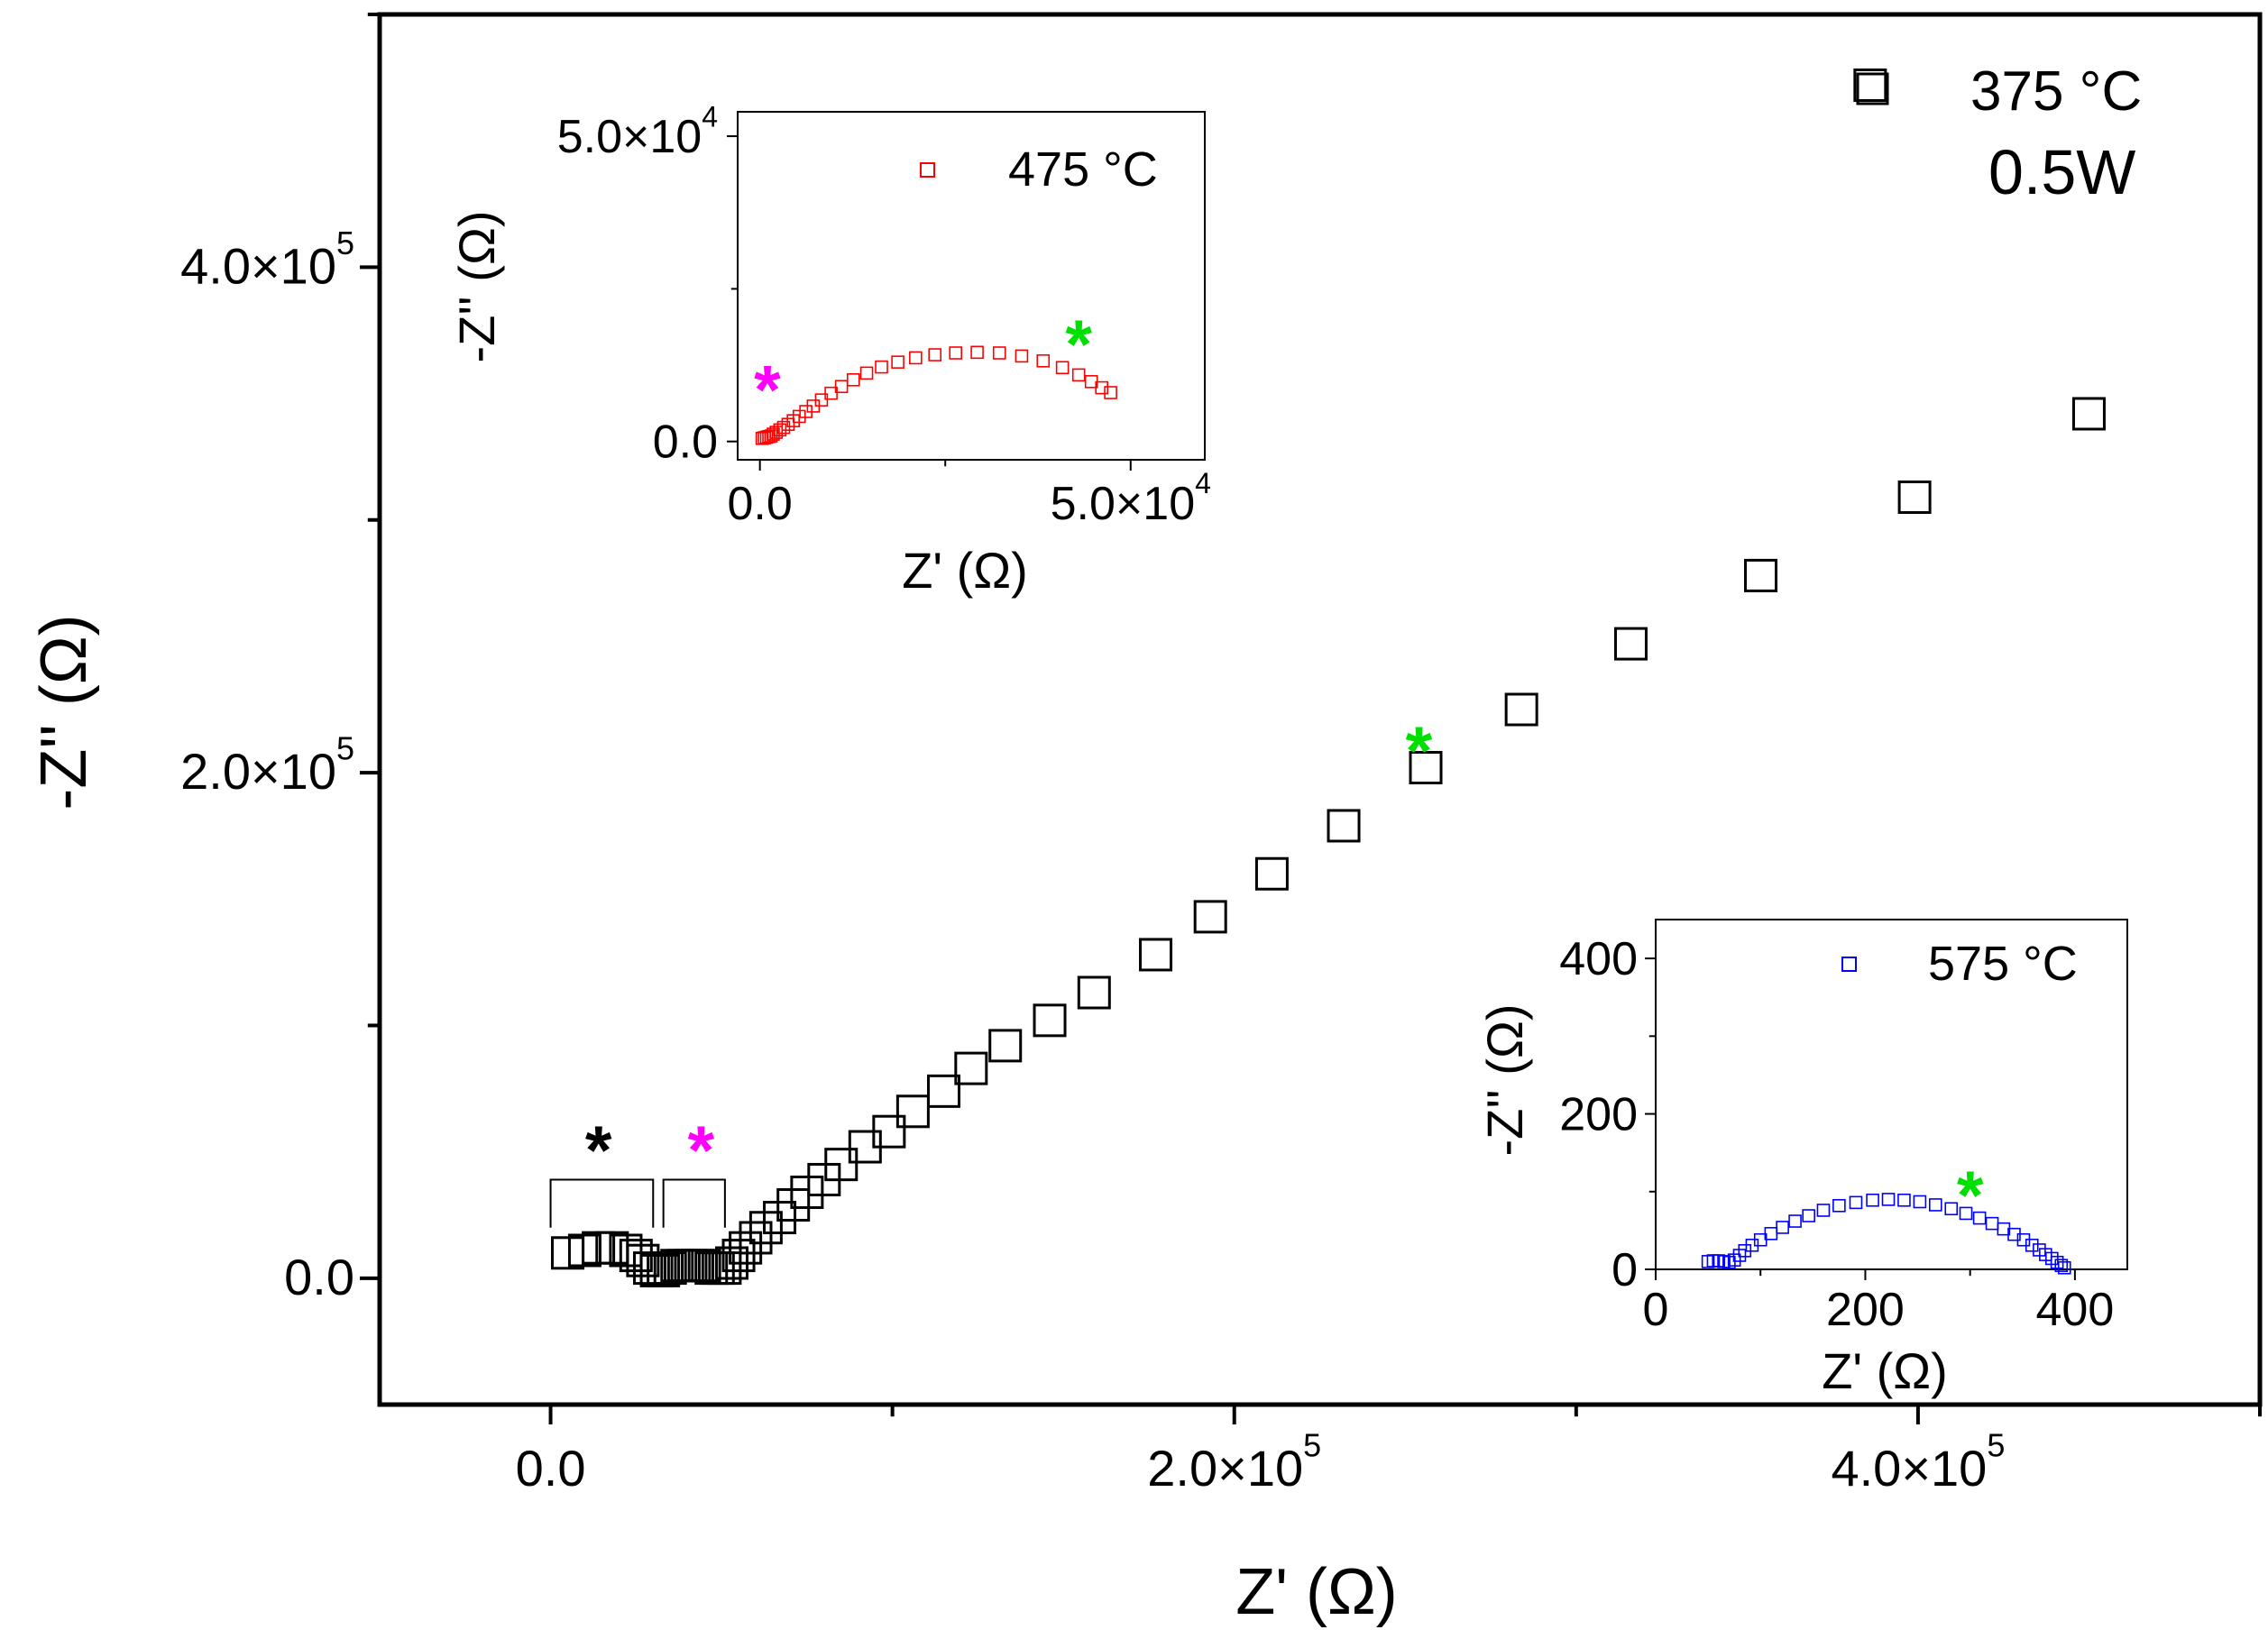  Describe the element at coordinates (648, 284) in the screenshot. I see `inset-475-y-ticks: 0.0 5.0×104` at that location.